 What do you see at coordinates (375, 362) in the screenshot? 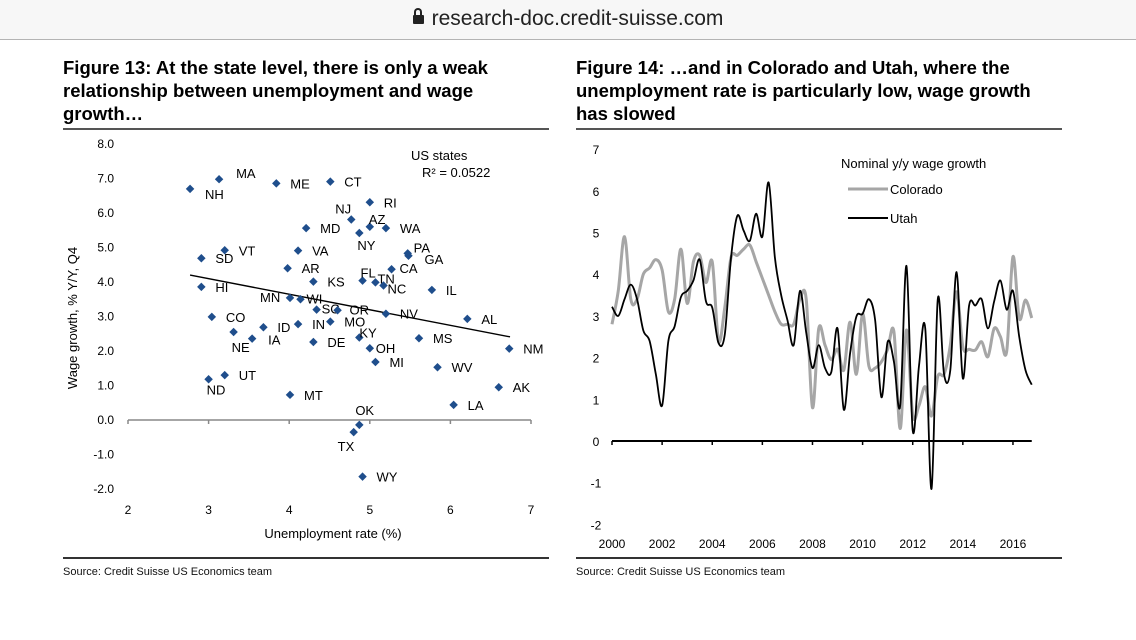
I see `scatter-point-mi` at bounding box center [375, 362].